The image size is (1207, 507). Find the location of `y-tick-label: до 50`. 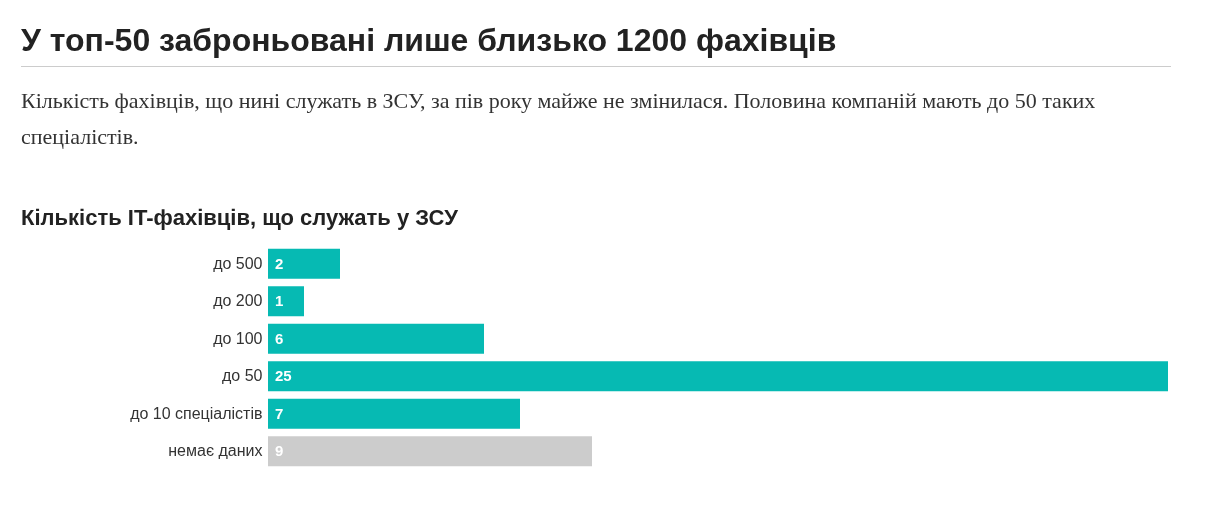

y-tick-label: до 50 is located at coordinates (242, 376).